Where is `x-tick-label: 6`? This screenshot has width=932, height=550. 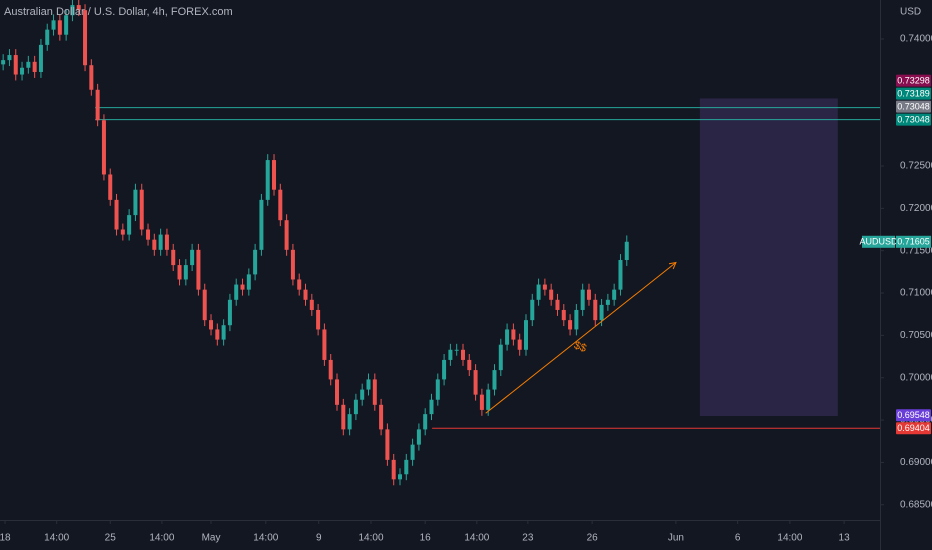
x-tick-label: 6 is located at coordinates (738, 538).